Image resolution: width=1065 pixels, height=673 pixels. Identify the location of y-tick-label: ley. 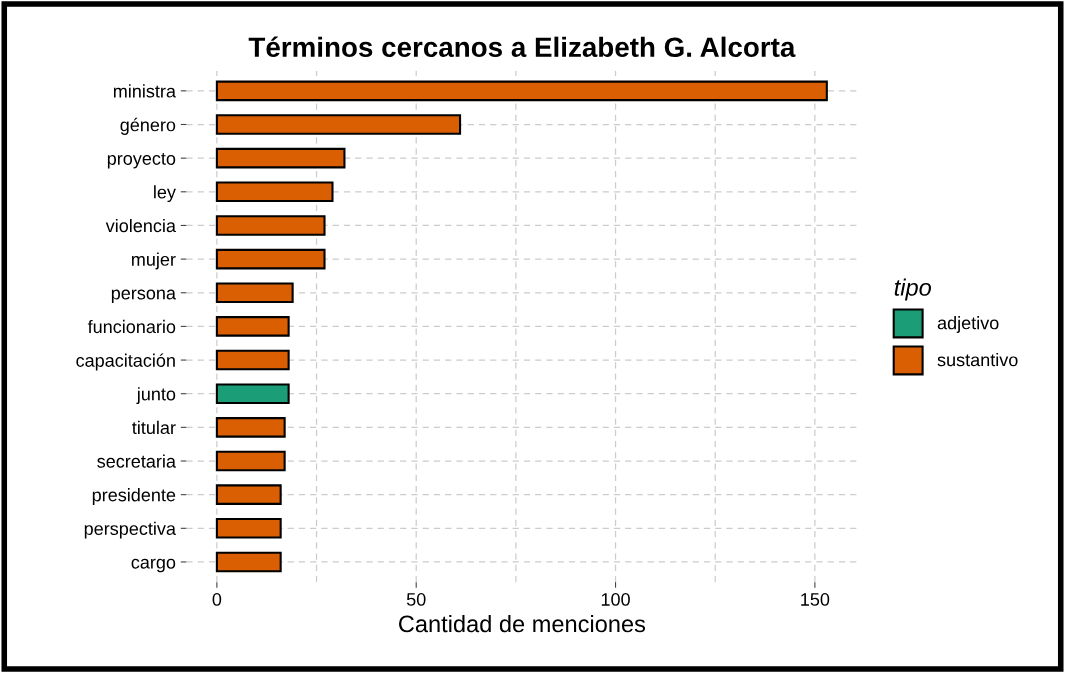
(165, 194).